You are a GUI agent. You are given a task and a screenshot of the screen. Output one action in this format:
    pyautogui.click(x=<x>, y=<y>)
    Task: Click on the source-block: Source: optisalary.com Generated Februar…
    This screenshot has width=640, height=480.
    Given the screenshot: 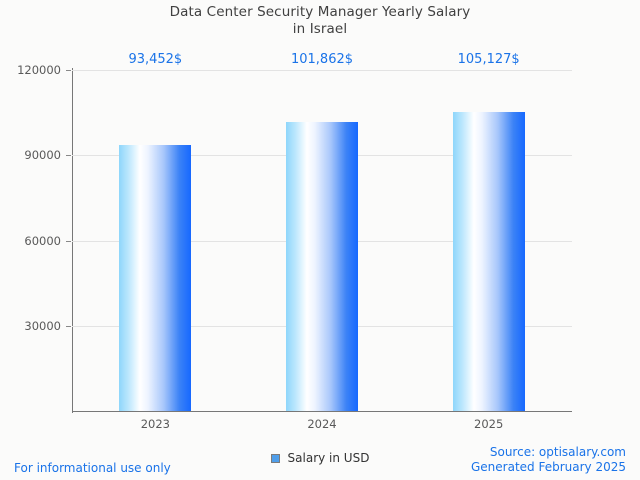 What is the action you would take?
    pyautogui.click(x=548, y=460)
    